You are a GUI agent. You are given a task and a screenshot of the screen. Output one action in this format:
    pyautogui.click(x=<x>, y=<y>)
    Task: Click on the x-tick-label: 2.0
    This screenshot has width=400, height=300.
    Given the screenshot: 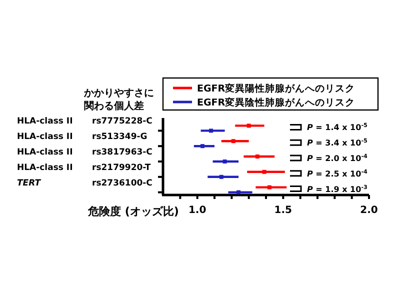 What is the action you would take?
    pyautogui.click(x=369, y=210)
    